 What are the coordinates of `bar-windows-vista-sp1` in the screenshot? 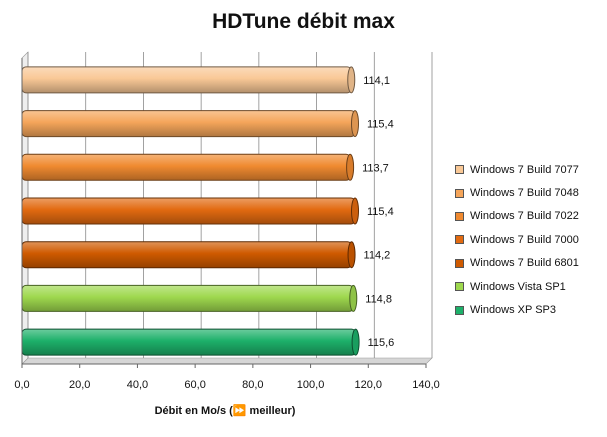 It's located at (189, 298).